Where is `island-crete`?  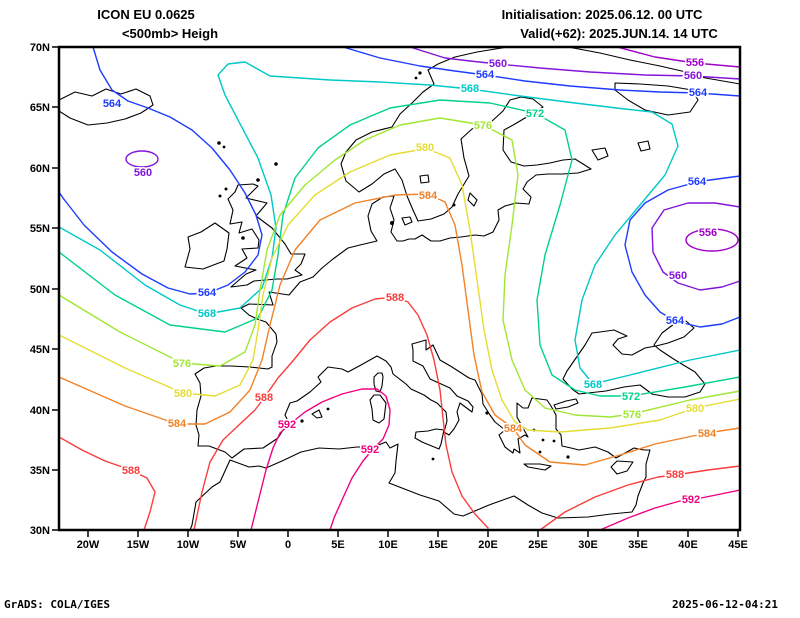
island-crete is located at coordinates (537, 467).